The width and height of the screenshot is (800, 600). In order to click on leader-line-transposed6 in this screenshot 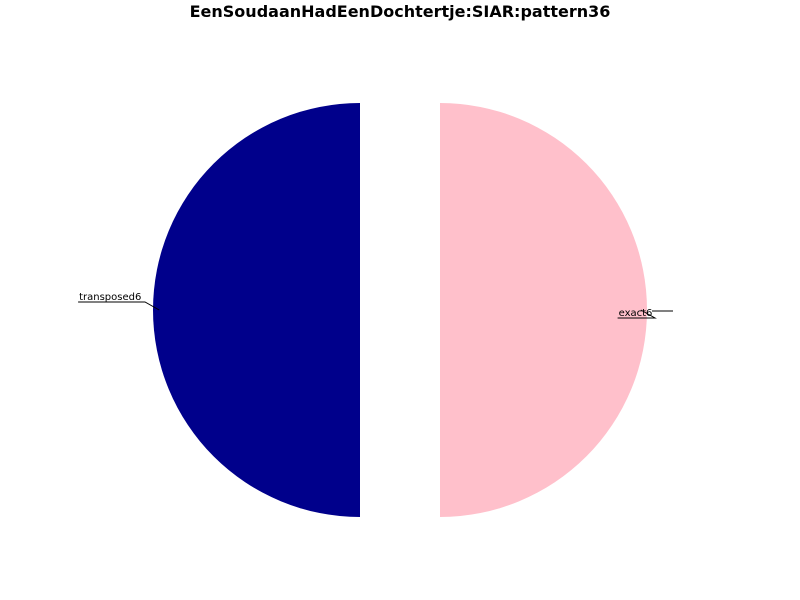, I will do `click(119, 306)`.